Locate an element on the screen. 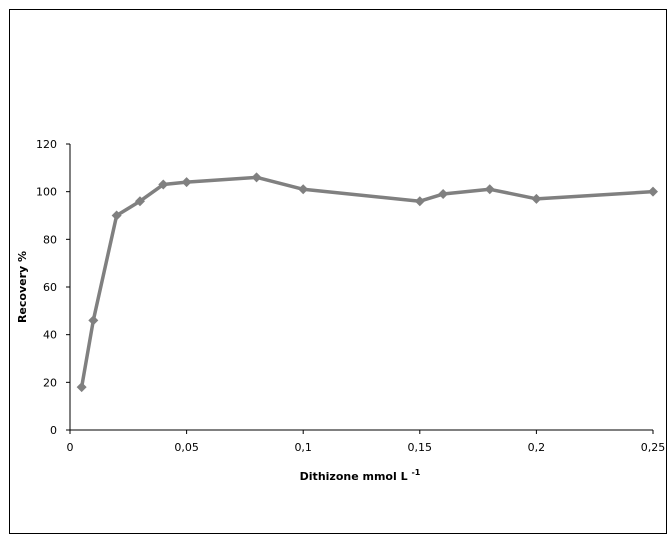 This screenshot has height=540, width=668. y-tick-label: 40 is located at coordinates (50, 335).